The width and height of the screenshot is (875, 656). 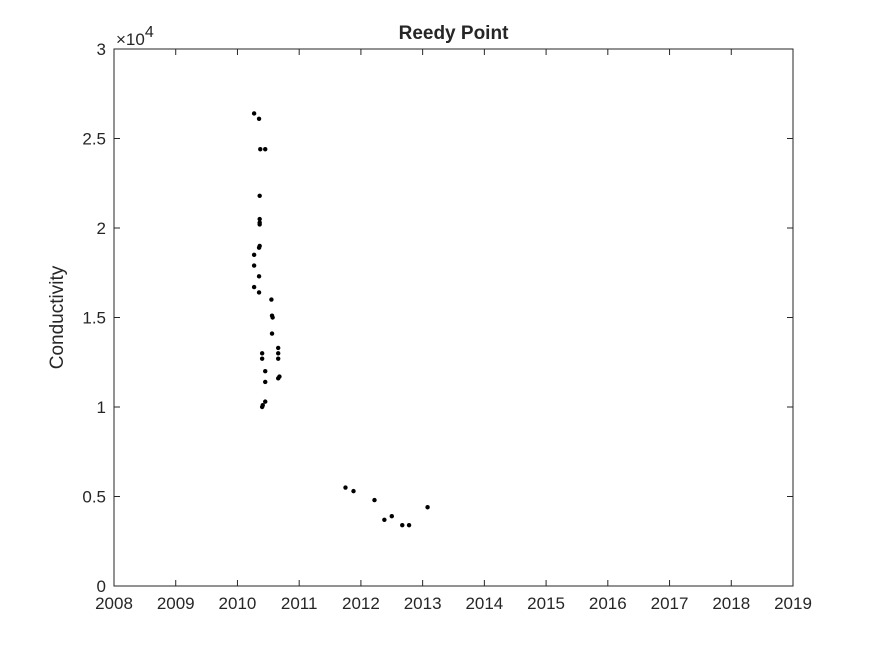 What do you see at coordinates (361, 603) in the screenshot?
I see `x-tick-label: 2012` at bounding box center [361, 603].